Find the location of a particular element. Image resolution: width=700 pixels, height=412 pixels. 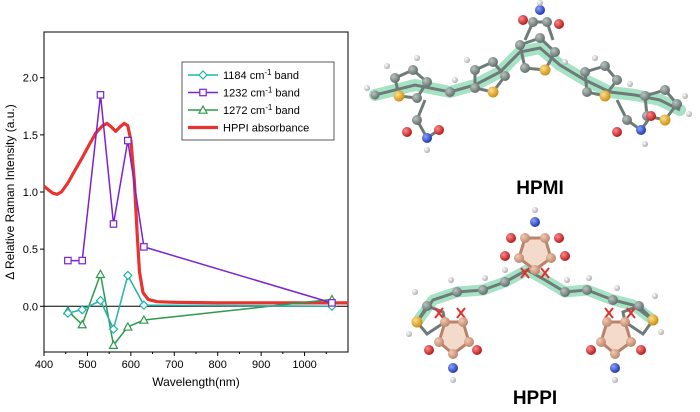

x-tick-label: 700 is located at coordinates (174, 365).